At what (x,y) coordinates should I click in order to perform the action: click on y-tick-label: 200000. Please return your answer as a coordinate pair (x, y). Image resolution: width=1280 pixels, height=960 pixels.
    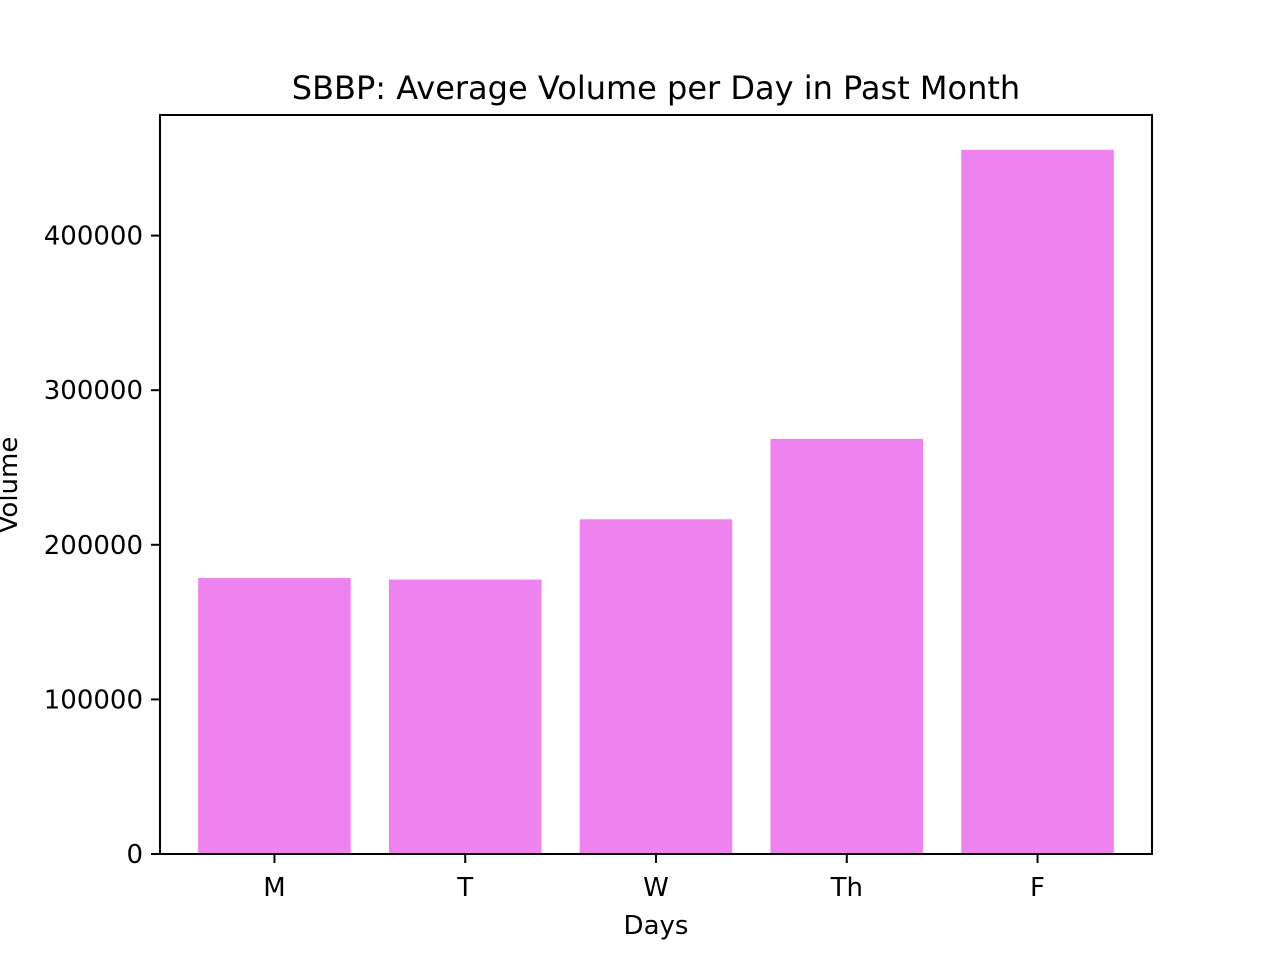
    Looking at the image, I should click on (93, 546).